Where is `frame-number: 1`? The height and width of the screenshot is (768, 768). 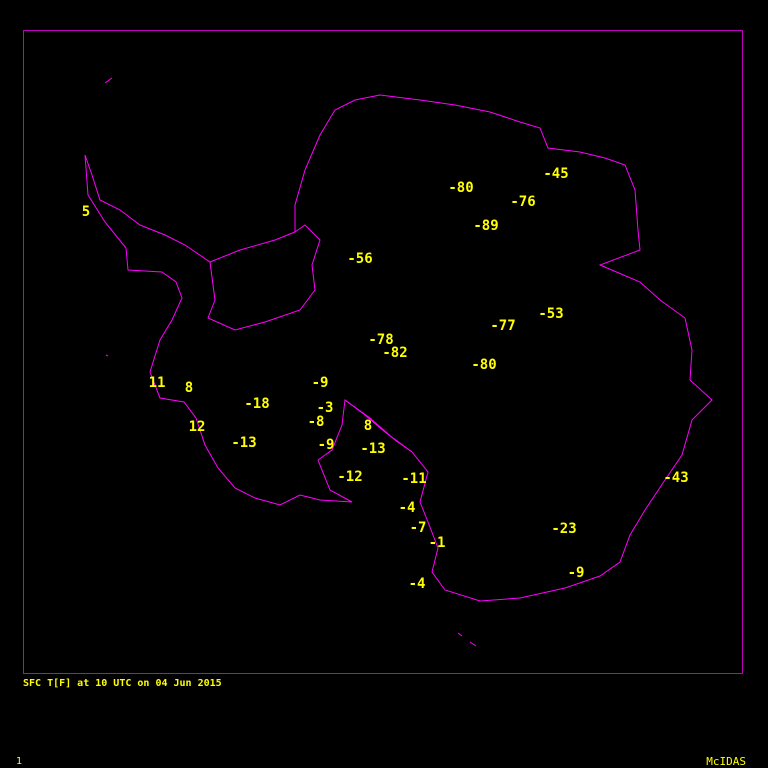
frame-number: 1 is located at coordinates (19, 761).